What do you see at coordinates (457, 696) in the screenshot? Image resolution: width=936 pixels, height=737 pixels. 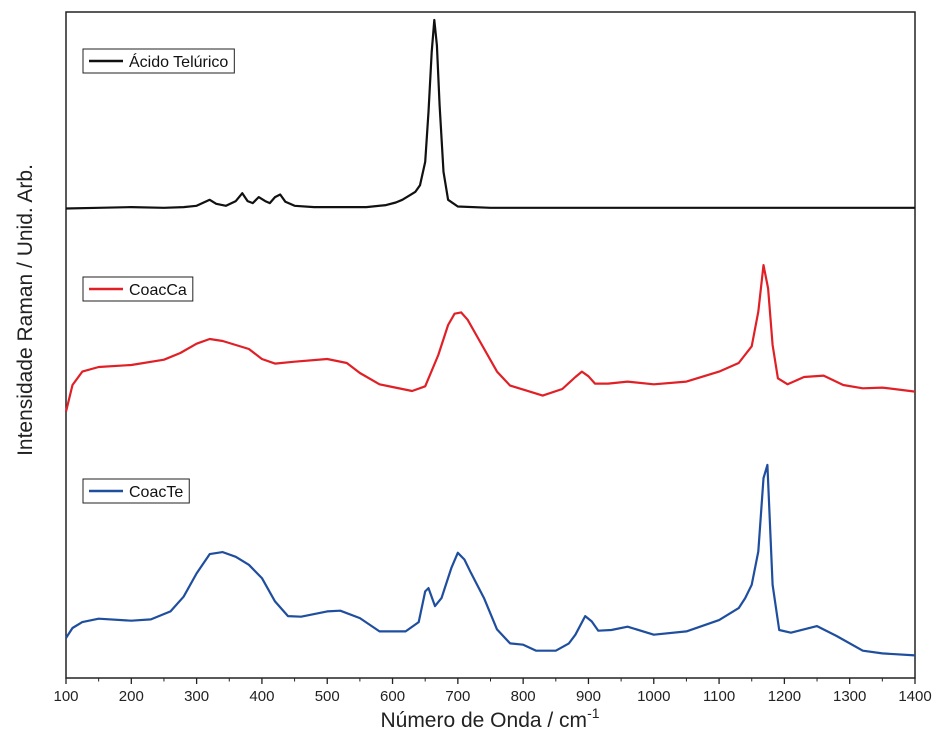 I see `x-tick-label-700: 700` at bounding box center [457, 696].